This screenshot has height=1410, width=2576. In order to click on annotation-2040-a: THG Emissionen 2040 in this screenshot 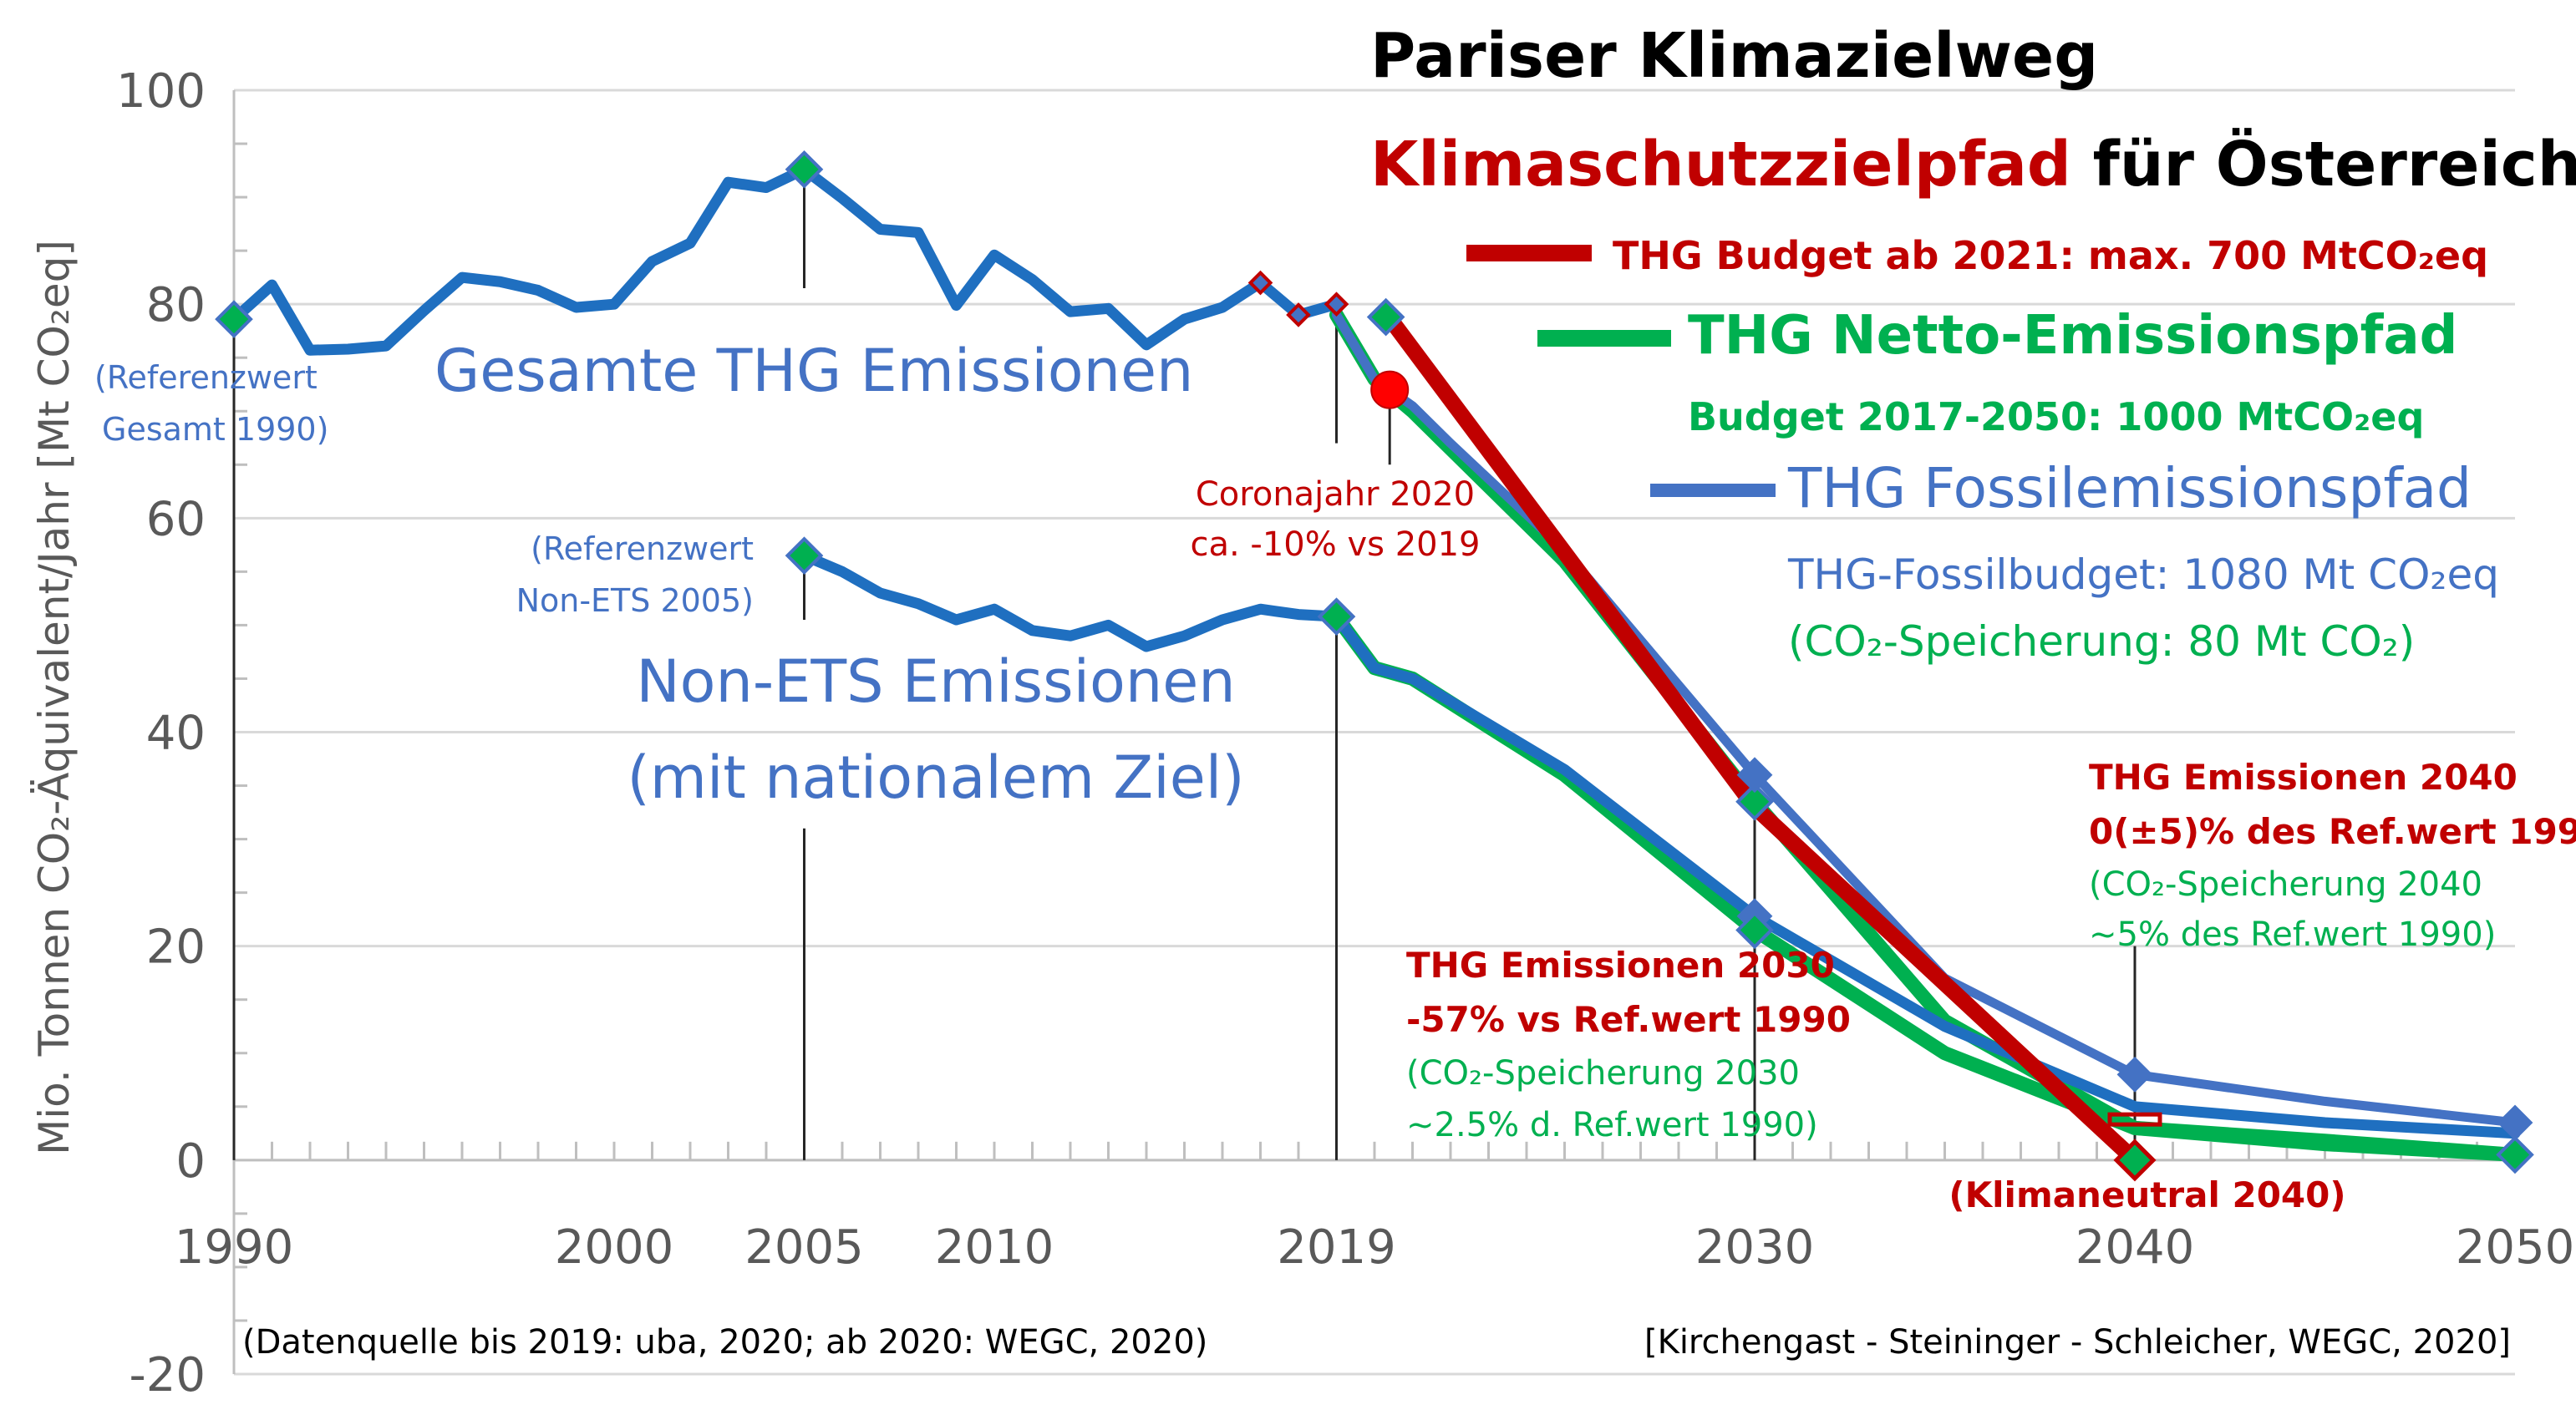, I will do `click(2303, 777)`.